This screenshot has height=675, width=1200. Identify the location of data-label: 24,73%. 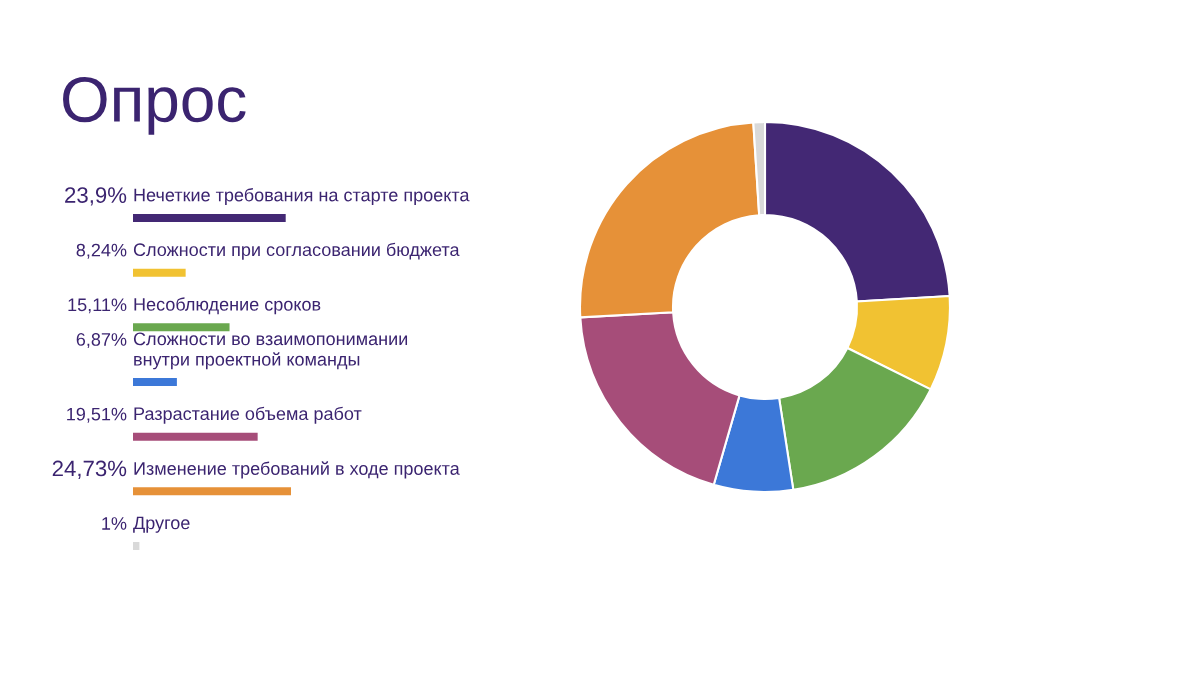
(89, 469).